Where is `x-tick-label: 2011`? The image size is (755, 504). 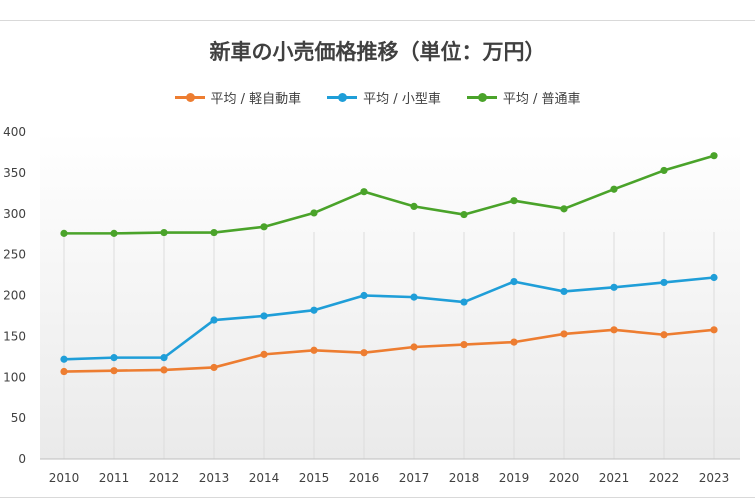 x-tick-label: 2011 is located at coordinates (114, 478).